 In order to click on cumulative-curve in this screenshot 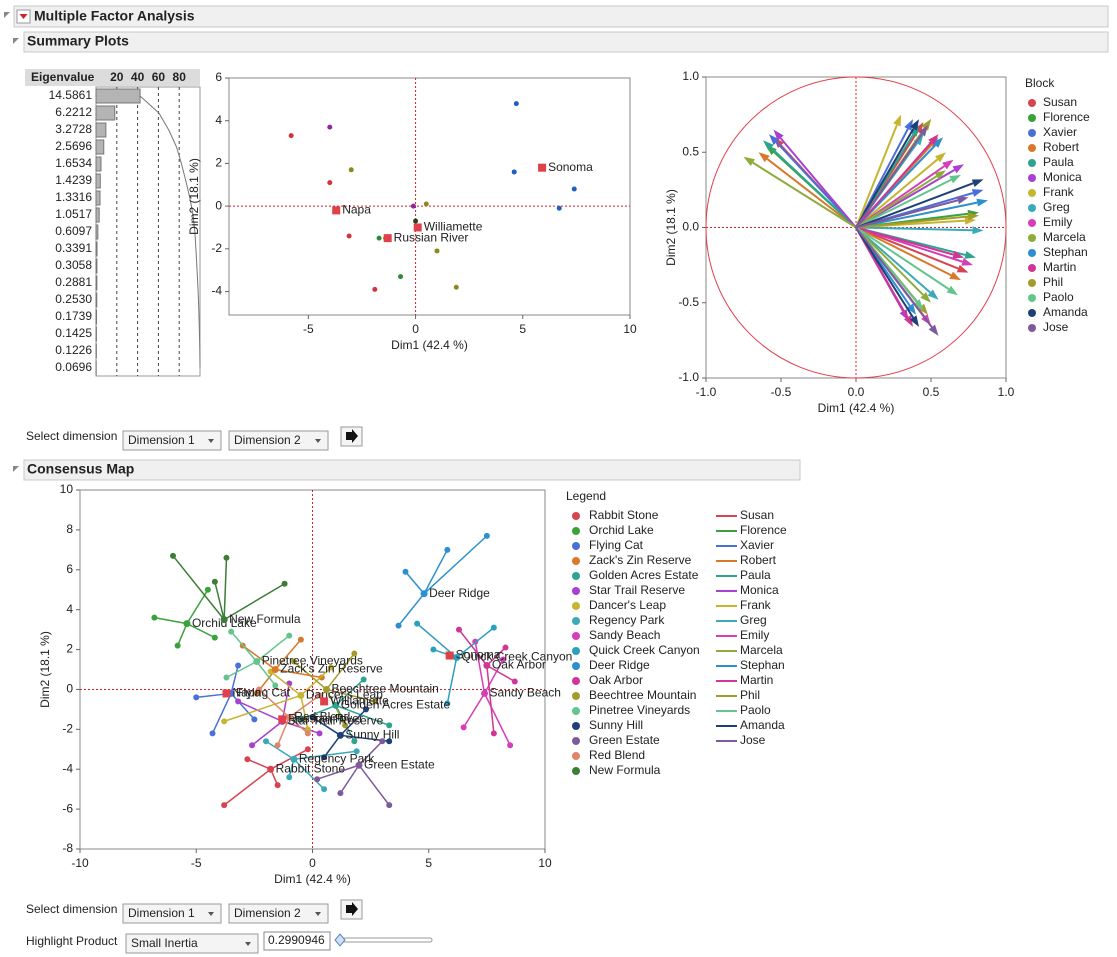, I will do `click(170, 232)`.